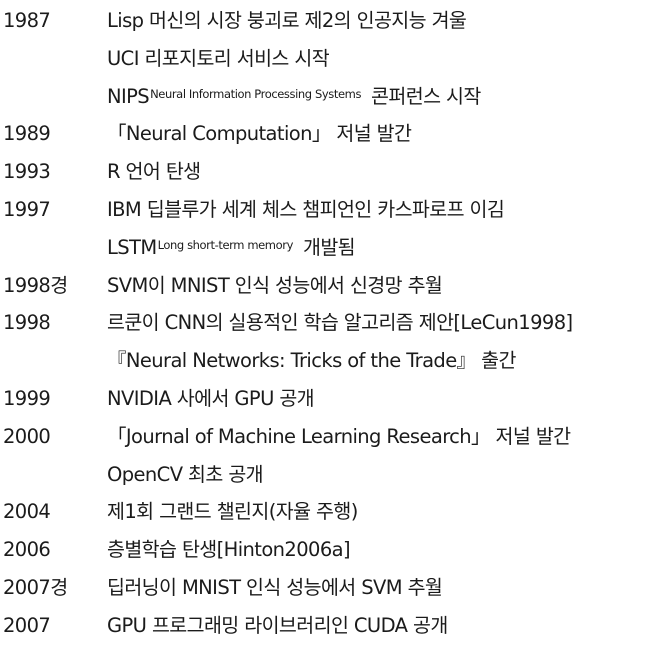 The width and height of the screenshot is (657, 645). I want to click on row-event: 딥러닝이 MNIST 인식 성능에서 SVM 추월, so click(275, 587).